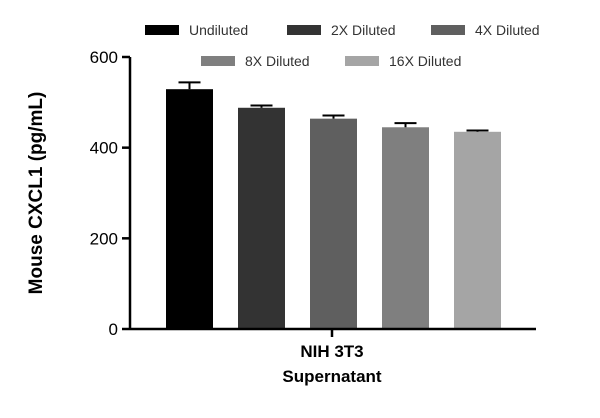 This screenshot has height=418, width=600. What do you see at coordinates (261, 218) in the screenshot?
I see `bar-2x-diluted` at bounding box center [261, 218].